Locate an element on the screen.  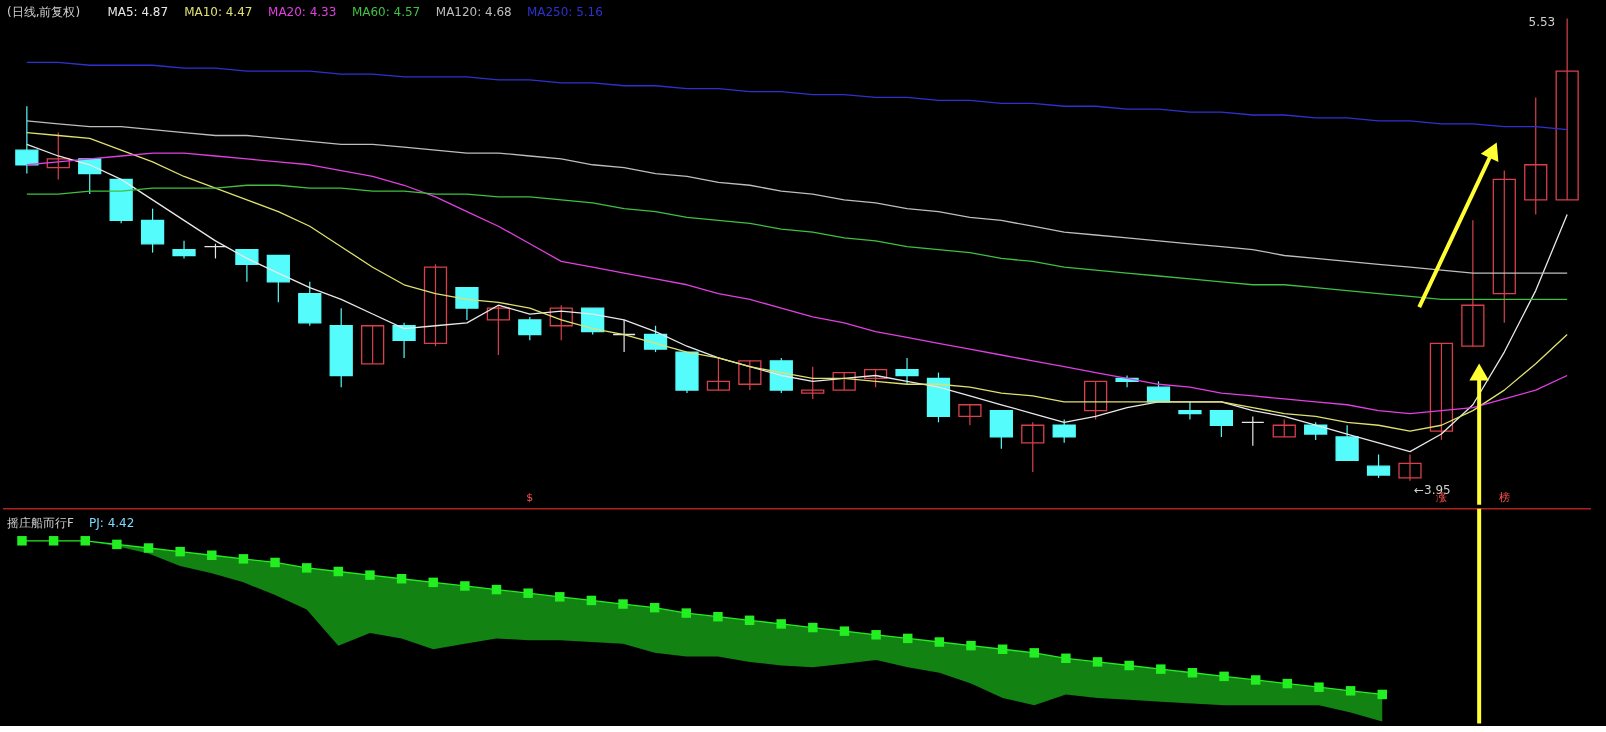
text: MA10: 4.47 is located at coordinates (218, 12).